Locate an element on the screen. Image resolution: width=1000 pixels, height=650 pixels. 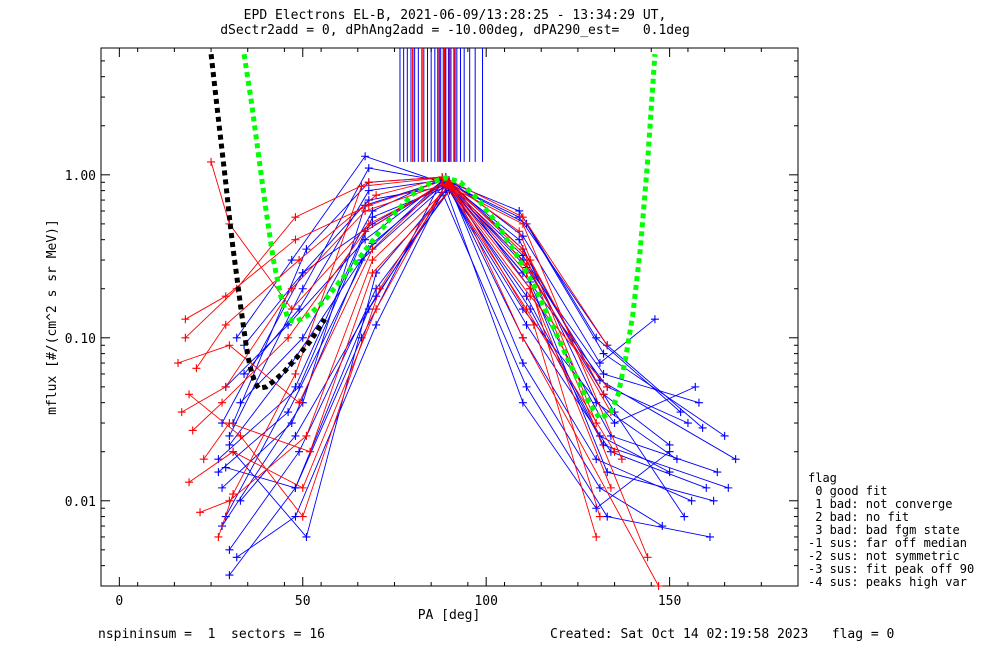
x-tick-label: 100 is located at coordinates (485, 601).